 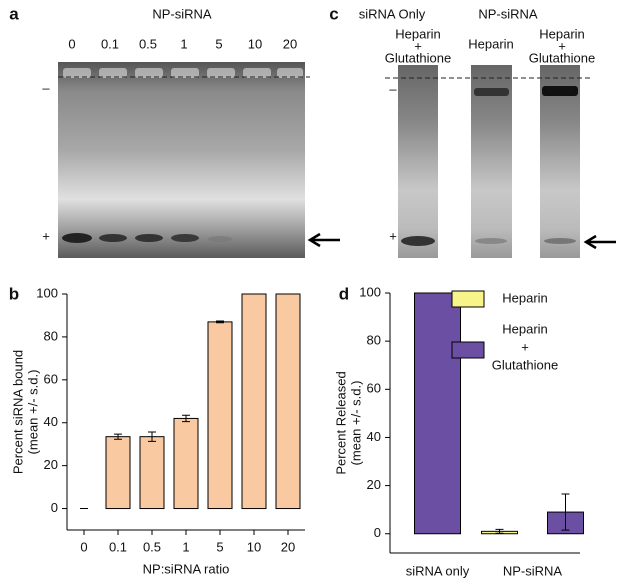 I want to click on lane-label: 0, so click(x=71, y=43).